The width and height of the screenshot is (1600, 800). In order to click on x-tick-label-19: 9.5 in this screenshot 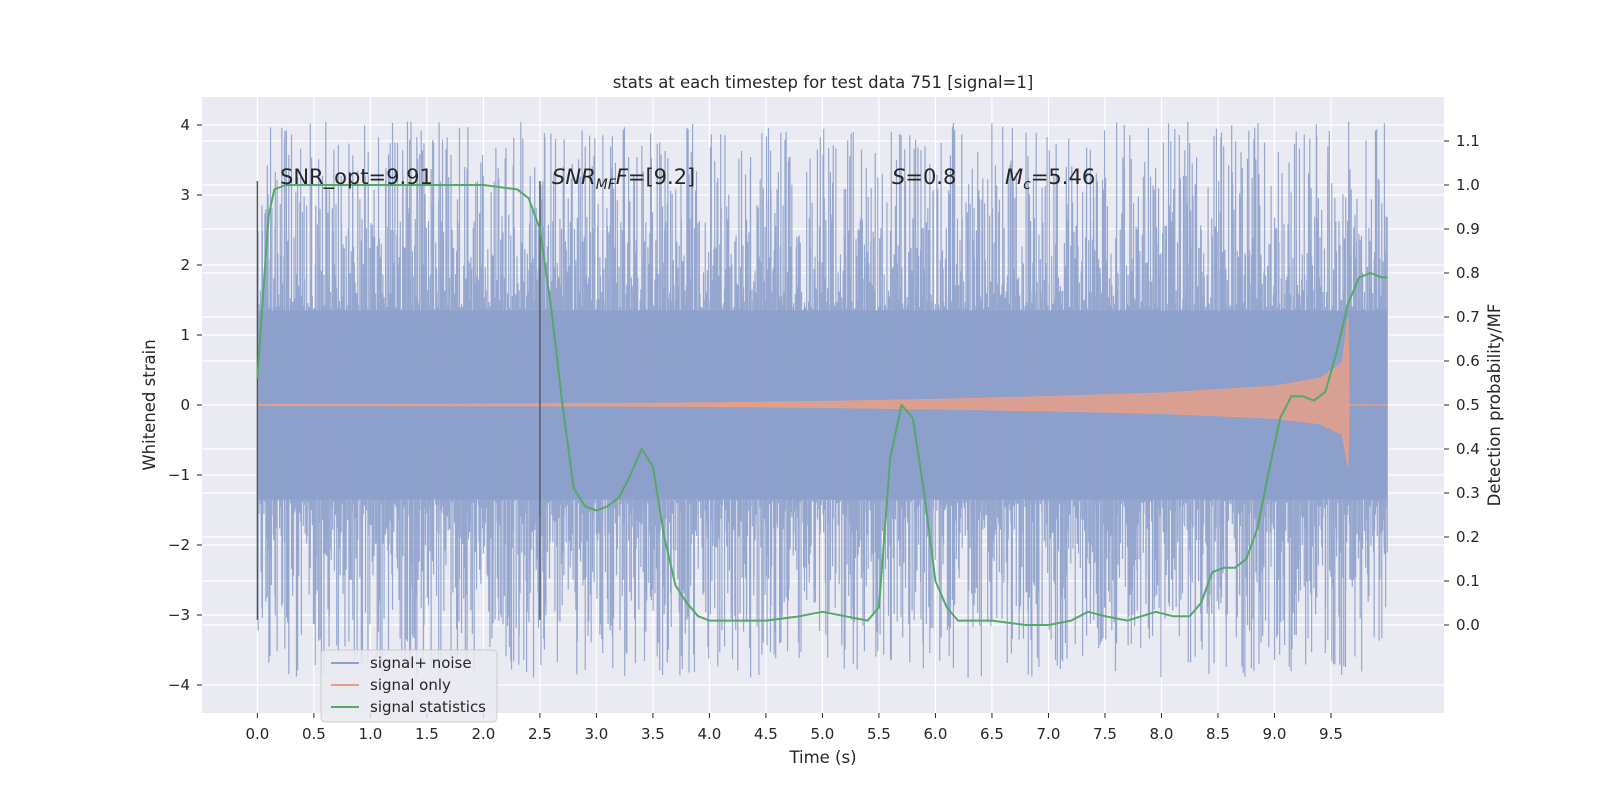, I will do `click(1331, 734)`.